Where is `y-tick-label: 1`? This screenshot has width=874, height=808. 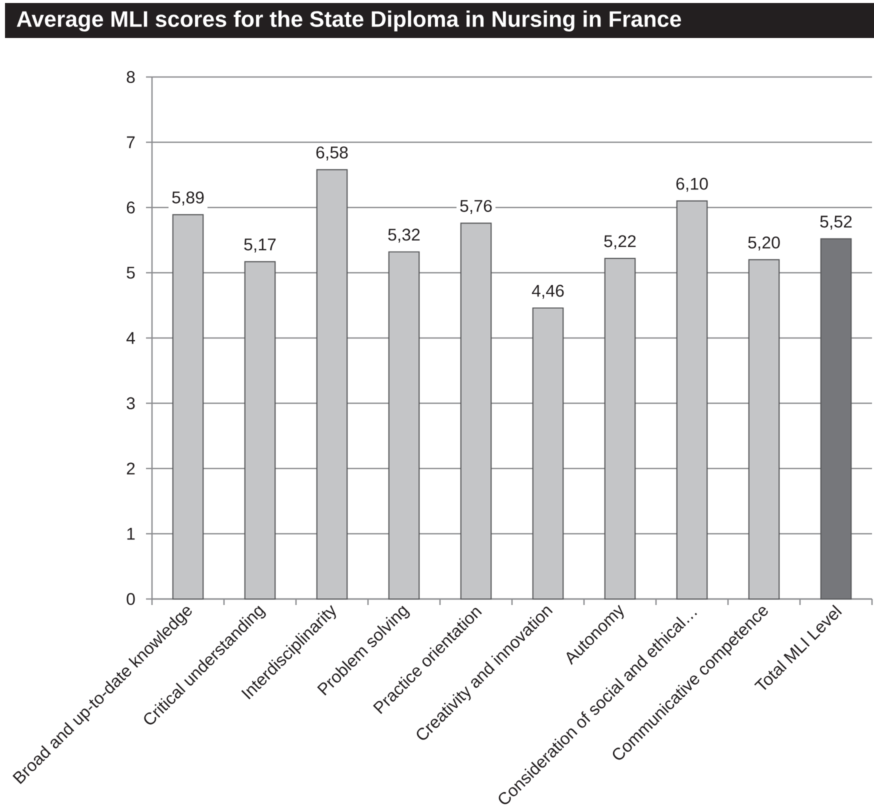
y-tick-label: 1 is located at coordinates (131, 534).